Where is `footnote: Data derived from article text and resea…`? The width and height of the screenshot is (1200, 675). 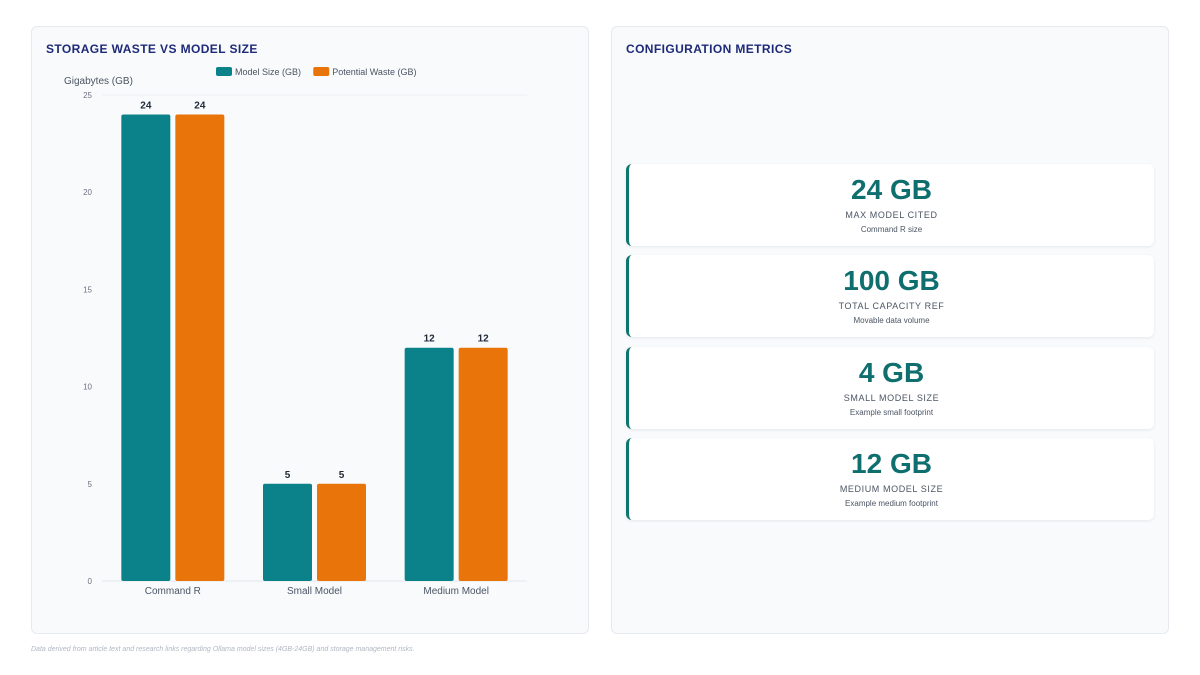
footnote: Data derived from article text and resea… is located at coordinates (223, 649).